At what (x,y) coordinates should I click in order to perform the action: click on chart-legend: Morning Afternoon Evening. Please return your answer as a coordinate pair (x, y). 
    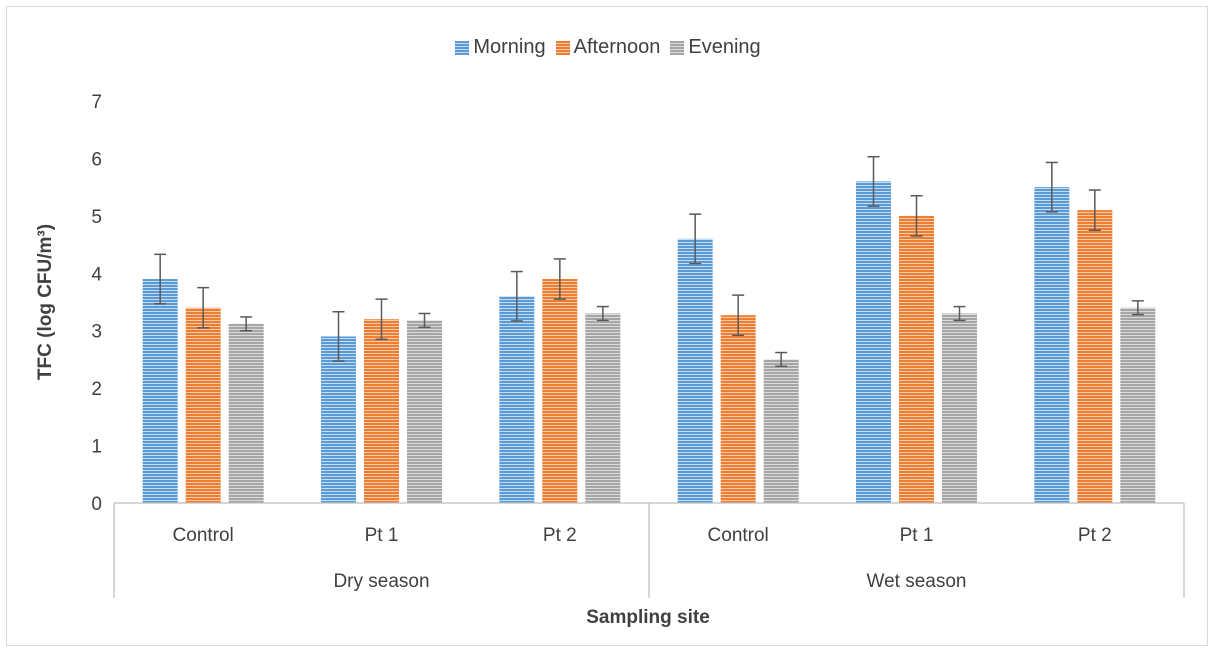
    Looking at the image, I should click on (608, 47).